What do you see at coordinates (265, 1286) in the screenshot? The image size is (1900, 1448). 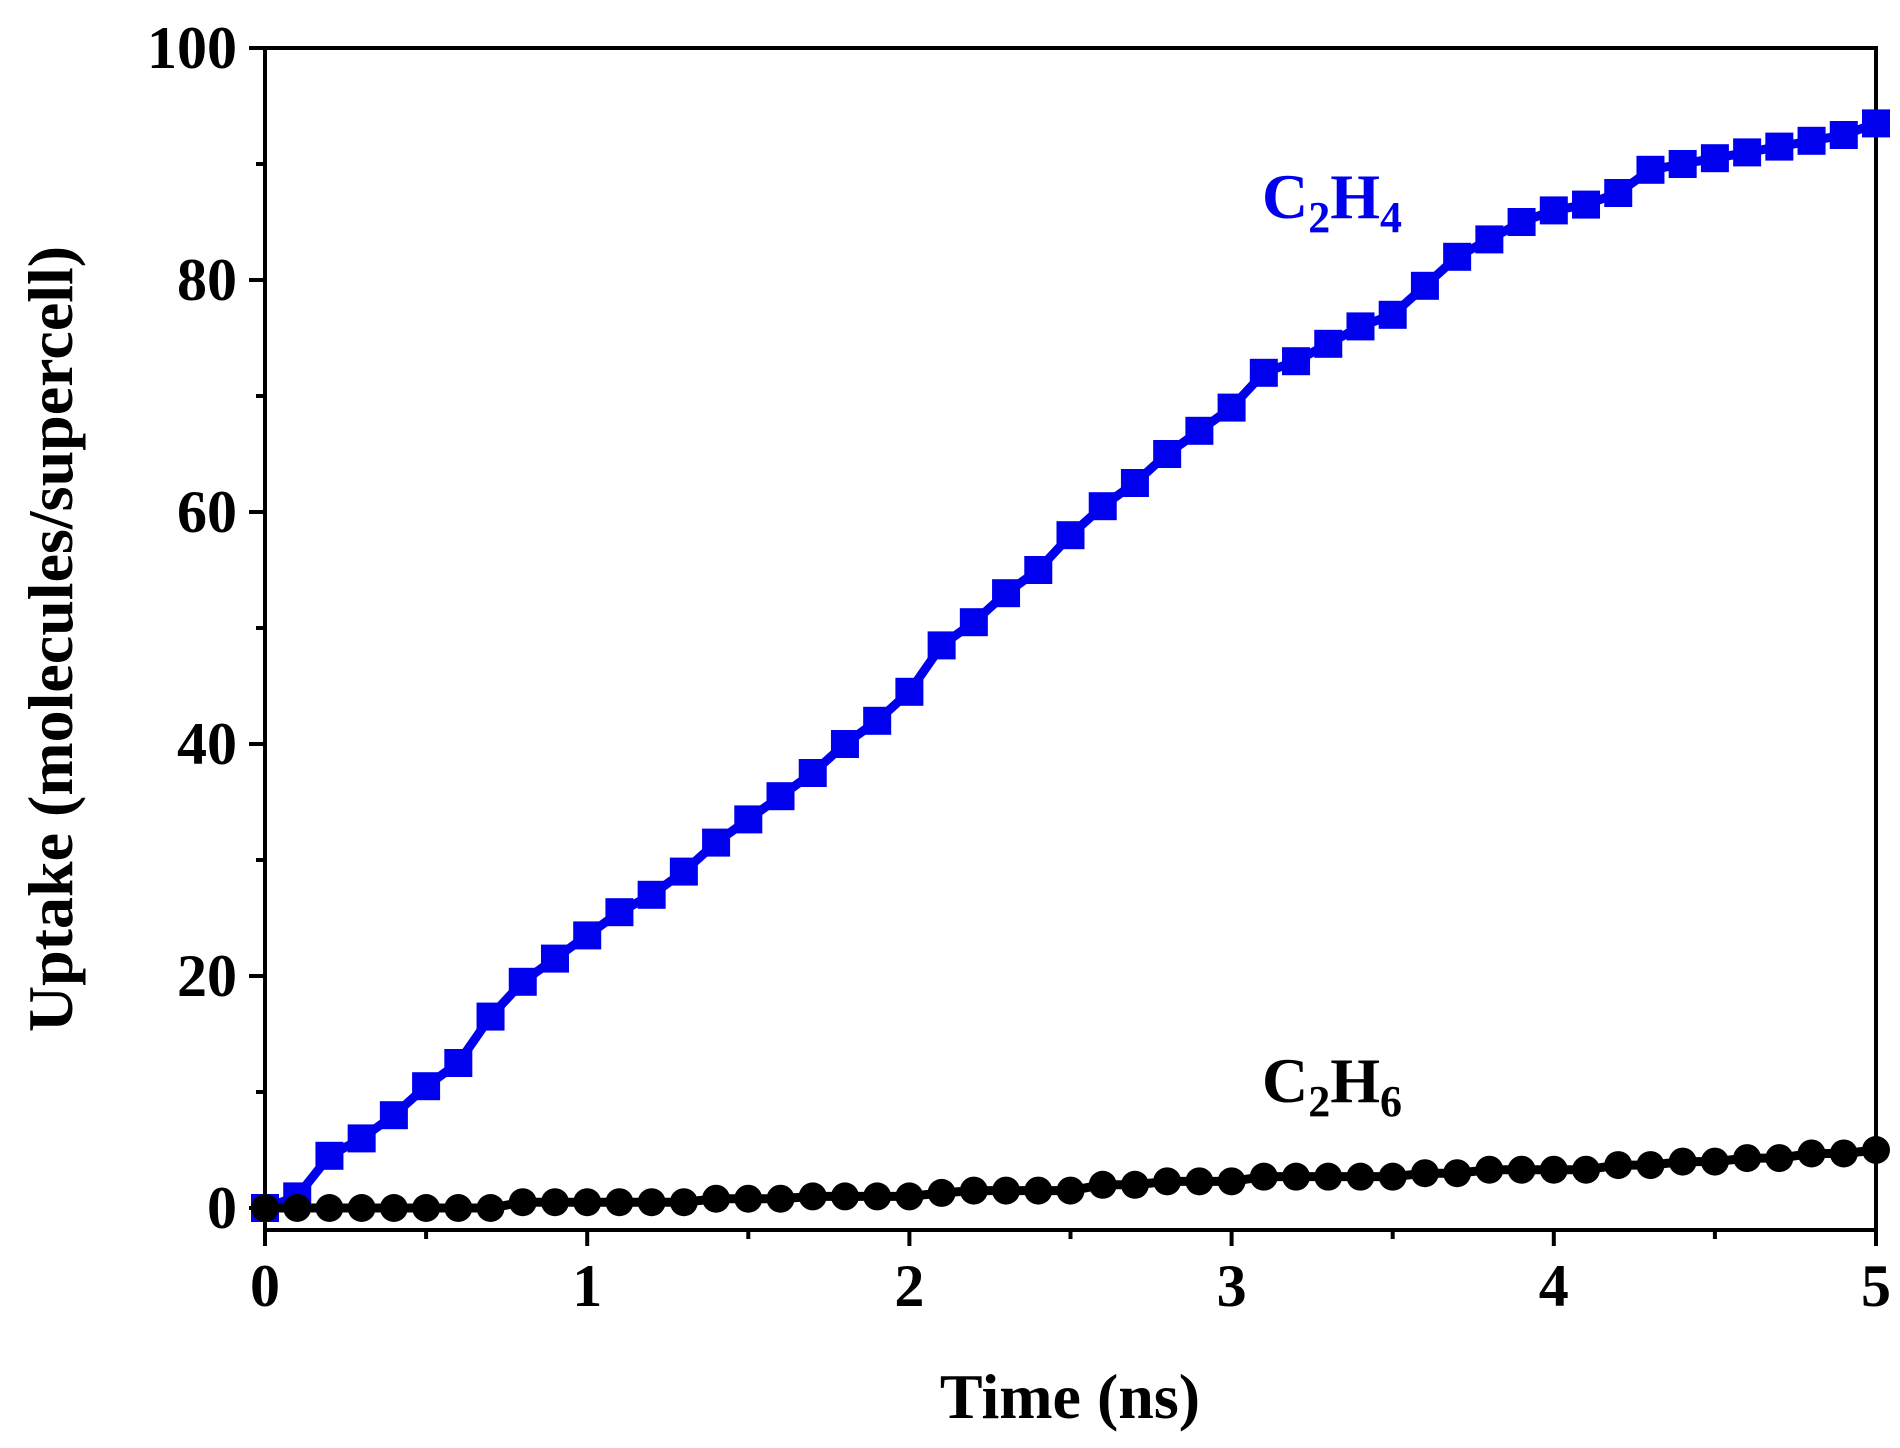 I see `x-tick-label: 0` at bounding box center [265, 1286].